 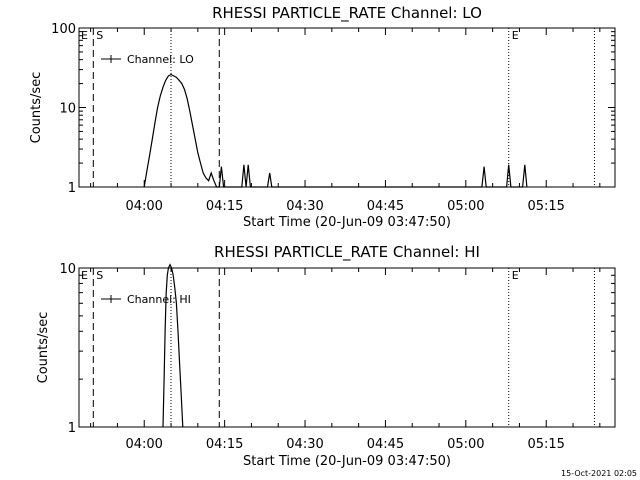 What do you see at coordinates (160, 59) in the screenshot?
I see `legend-label: Channel: LO` at bounding box center [160, 59].